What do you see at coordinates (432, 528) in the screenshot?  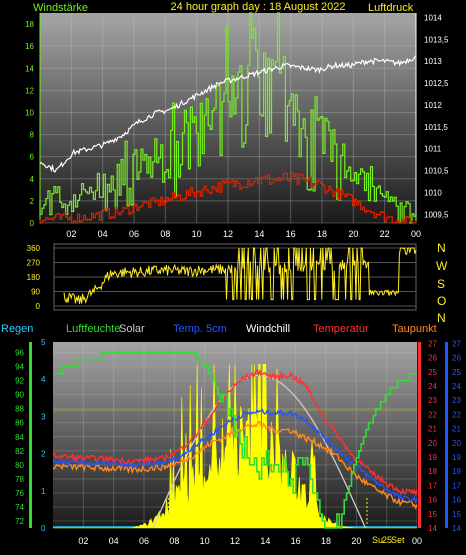 I see `temperature-tick-label: 14` at bounding box center [432, 528].